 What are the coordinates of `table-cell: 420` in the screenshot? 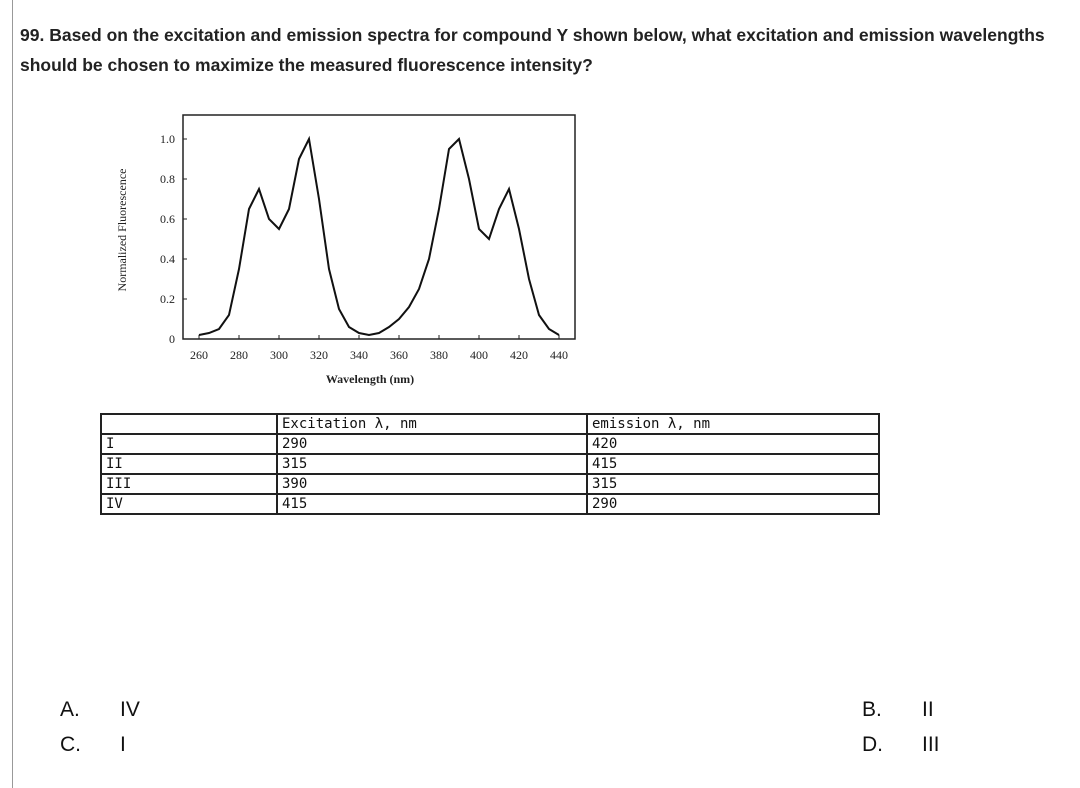 It's located at (733, 444).